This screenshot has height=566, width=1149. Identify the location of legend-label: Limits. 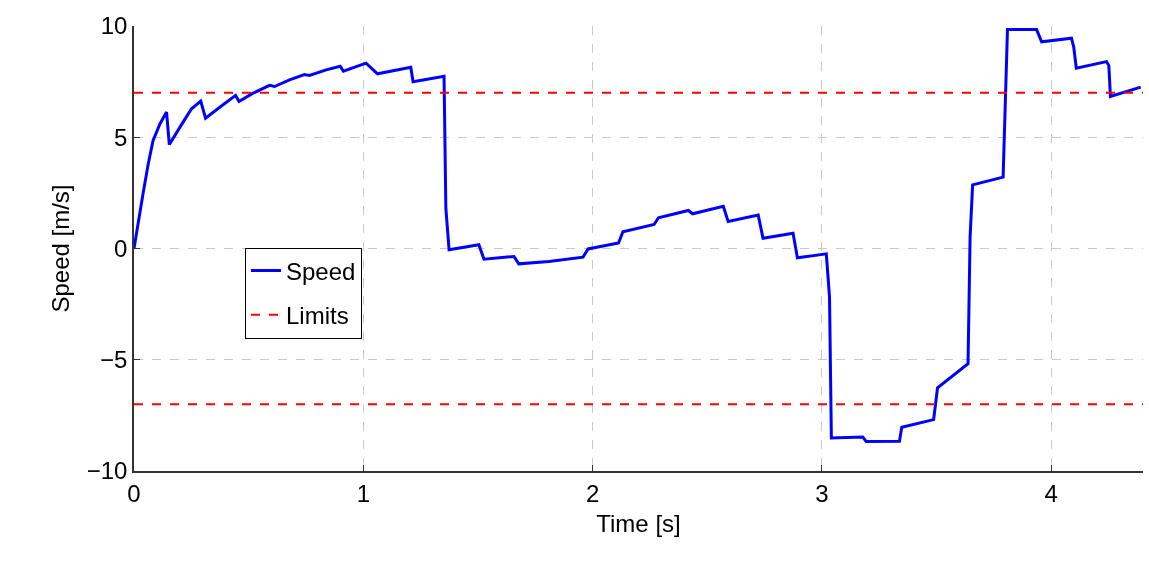
(317, 316).